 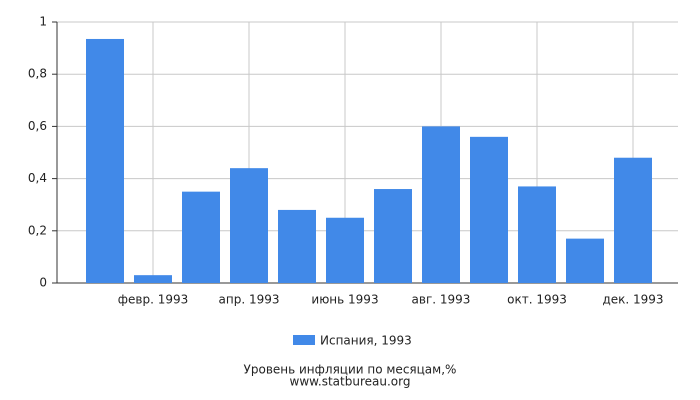 I want to click on y-tick-label: 0,8, so click(x=37, y=74).